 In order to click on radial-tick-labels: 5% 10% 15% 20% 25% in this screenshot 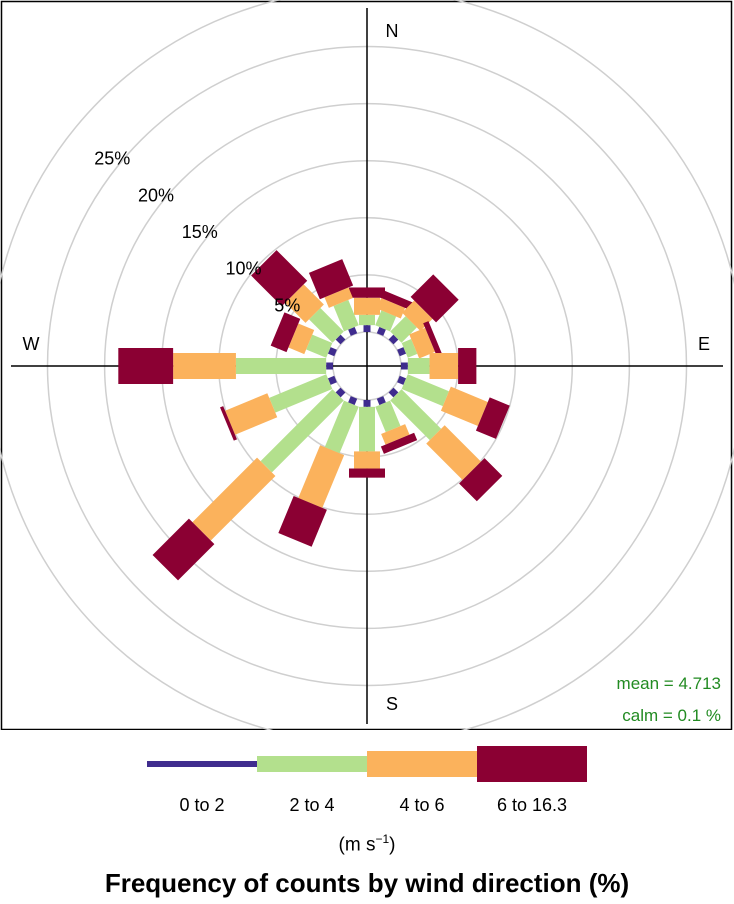, I will do `click(197, 232)`.